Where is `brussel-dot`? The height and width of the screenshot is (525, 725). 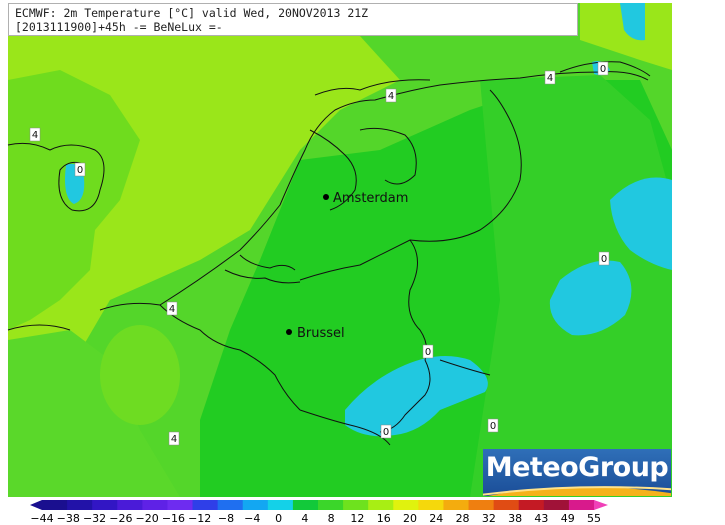 brussel-dot is located at coordinates (289, 332).